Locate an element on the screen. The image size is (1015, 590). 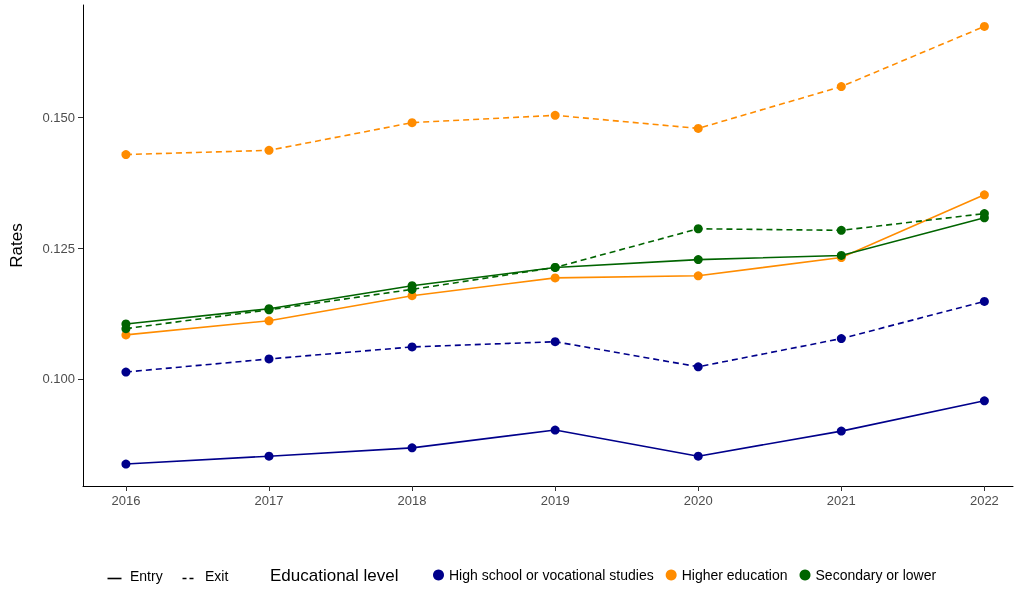
y-tick-label: 0.100 is located at coordinates (58, 379).